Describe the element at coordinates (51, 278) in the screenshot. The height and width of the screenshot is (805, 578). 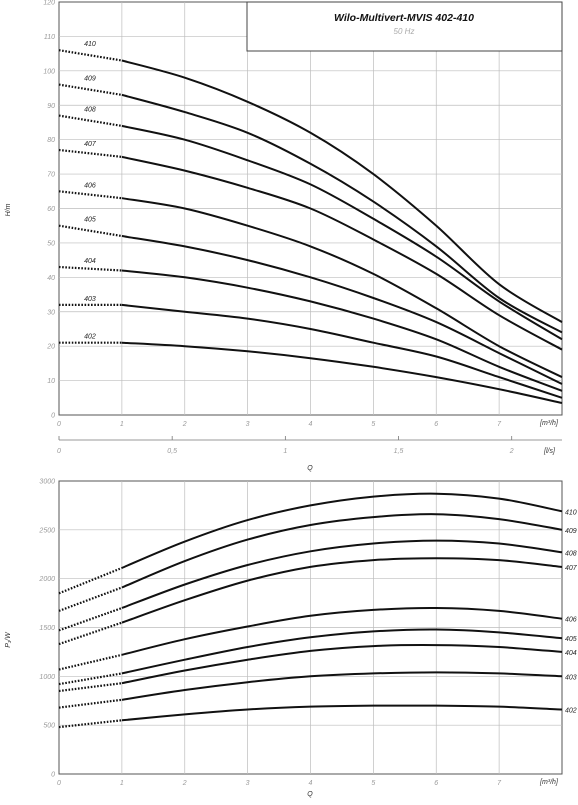
I see `y-tick-label: 40` at that location.